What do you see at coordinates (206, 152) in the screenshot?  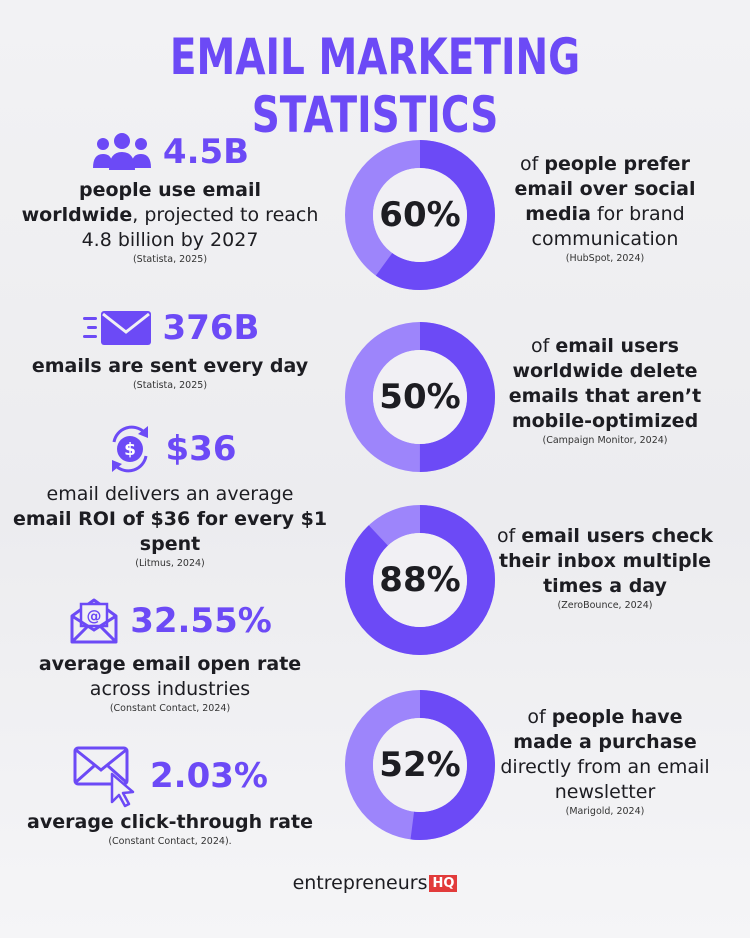 I see `stat-value: 4.5B` at bounding box center [206, 152].